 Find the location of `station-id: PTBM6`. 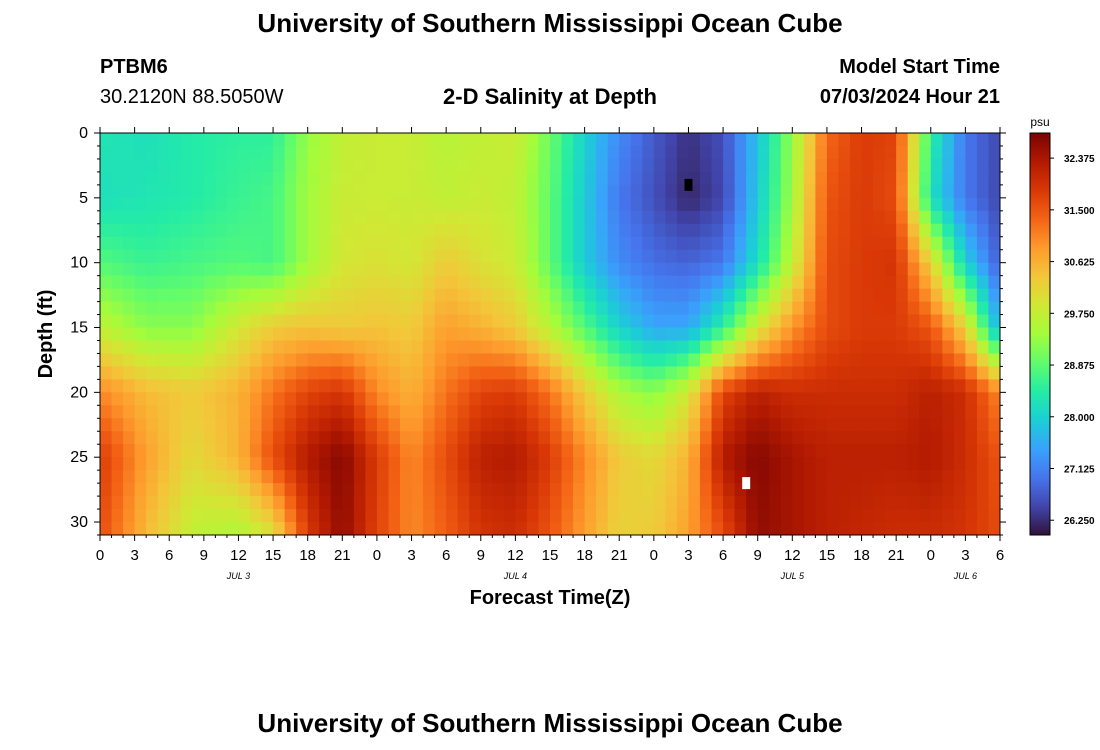

station-id: PTBM6 is located at coordinates (134, 67).